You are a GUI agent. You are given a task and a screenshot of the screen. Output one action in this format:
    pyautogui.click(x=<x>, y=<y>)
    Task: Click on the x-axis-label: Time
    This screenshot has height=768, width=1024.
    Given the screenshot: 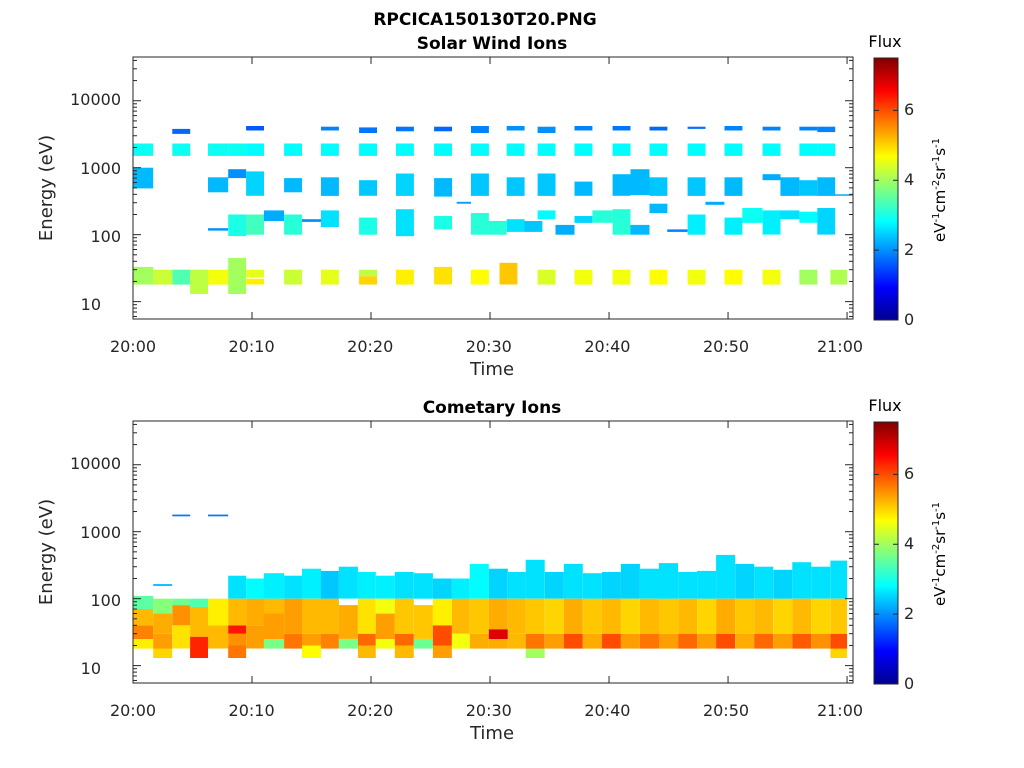 What is the action you would take?
    pyautogui.click(x=491, y=369)
    